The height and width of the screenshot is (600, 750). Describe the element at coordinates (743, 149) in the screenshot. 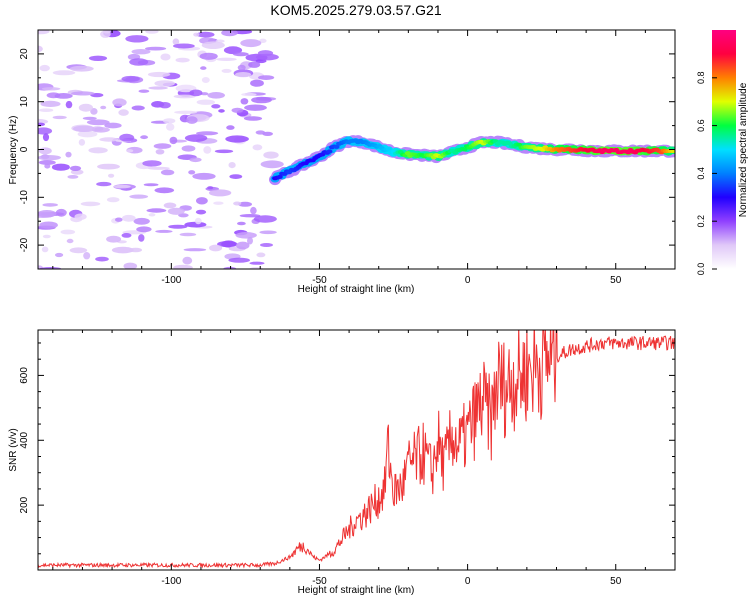

I see `colorbar-label: Normalized spectral amplitude` at that location.